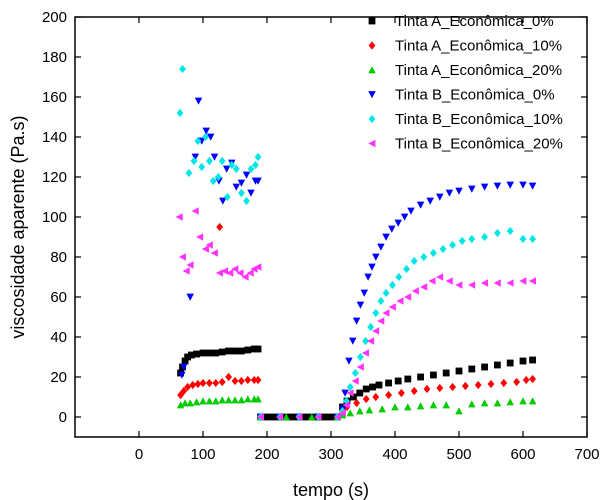  What do you see at coordinates (479, 144) in the screenshot?
I see `legend-label: Tinta B_Econômica_20%` at bounding box center [479, 144].